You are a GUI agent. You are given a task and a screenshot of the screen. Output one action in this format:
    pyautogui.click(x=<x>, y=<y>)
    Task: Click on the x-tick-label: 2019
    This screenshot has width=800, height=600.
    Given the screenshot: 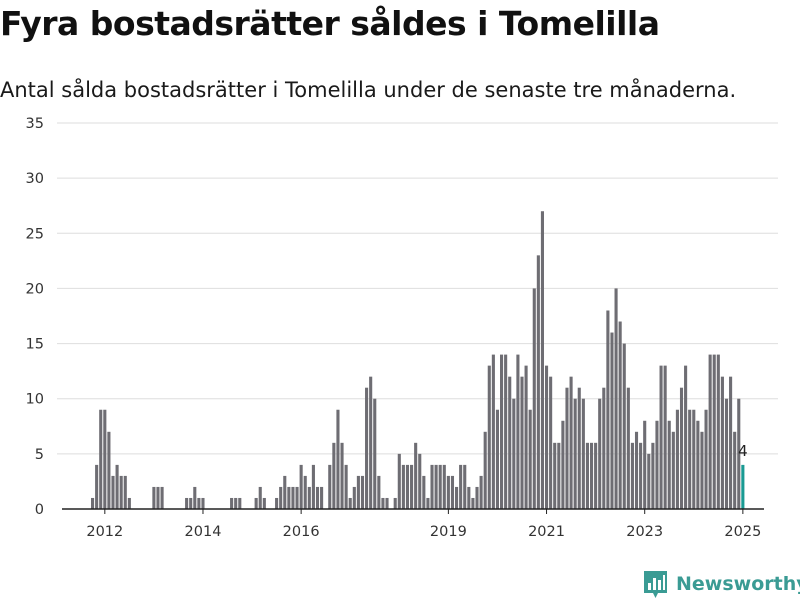 What is the action you would take?
    pyautogui.click(x=448, y=532)
    